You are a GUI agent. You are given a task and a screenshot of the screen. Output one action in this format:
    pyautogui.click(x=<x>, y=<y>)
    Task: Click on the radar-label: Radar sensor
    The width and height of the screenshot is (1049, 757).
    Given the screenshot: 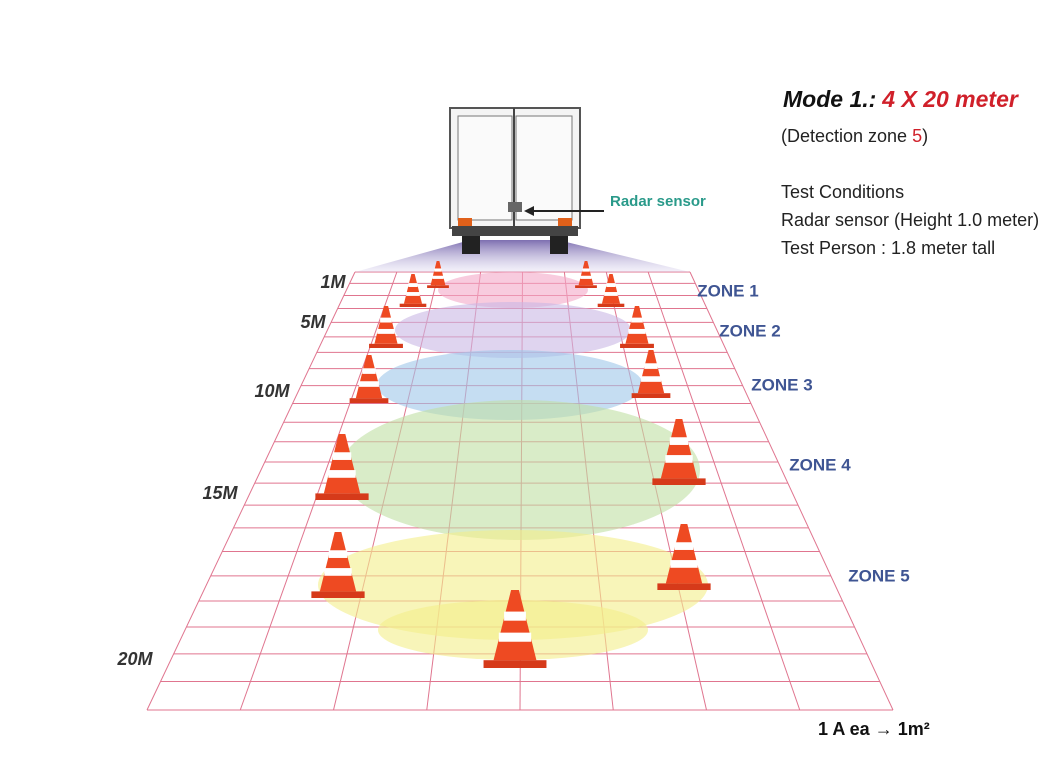 What is the action you would take?
    pyautogui.click(x=658, y=201)
    